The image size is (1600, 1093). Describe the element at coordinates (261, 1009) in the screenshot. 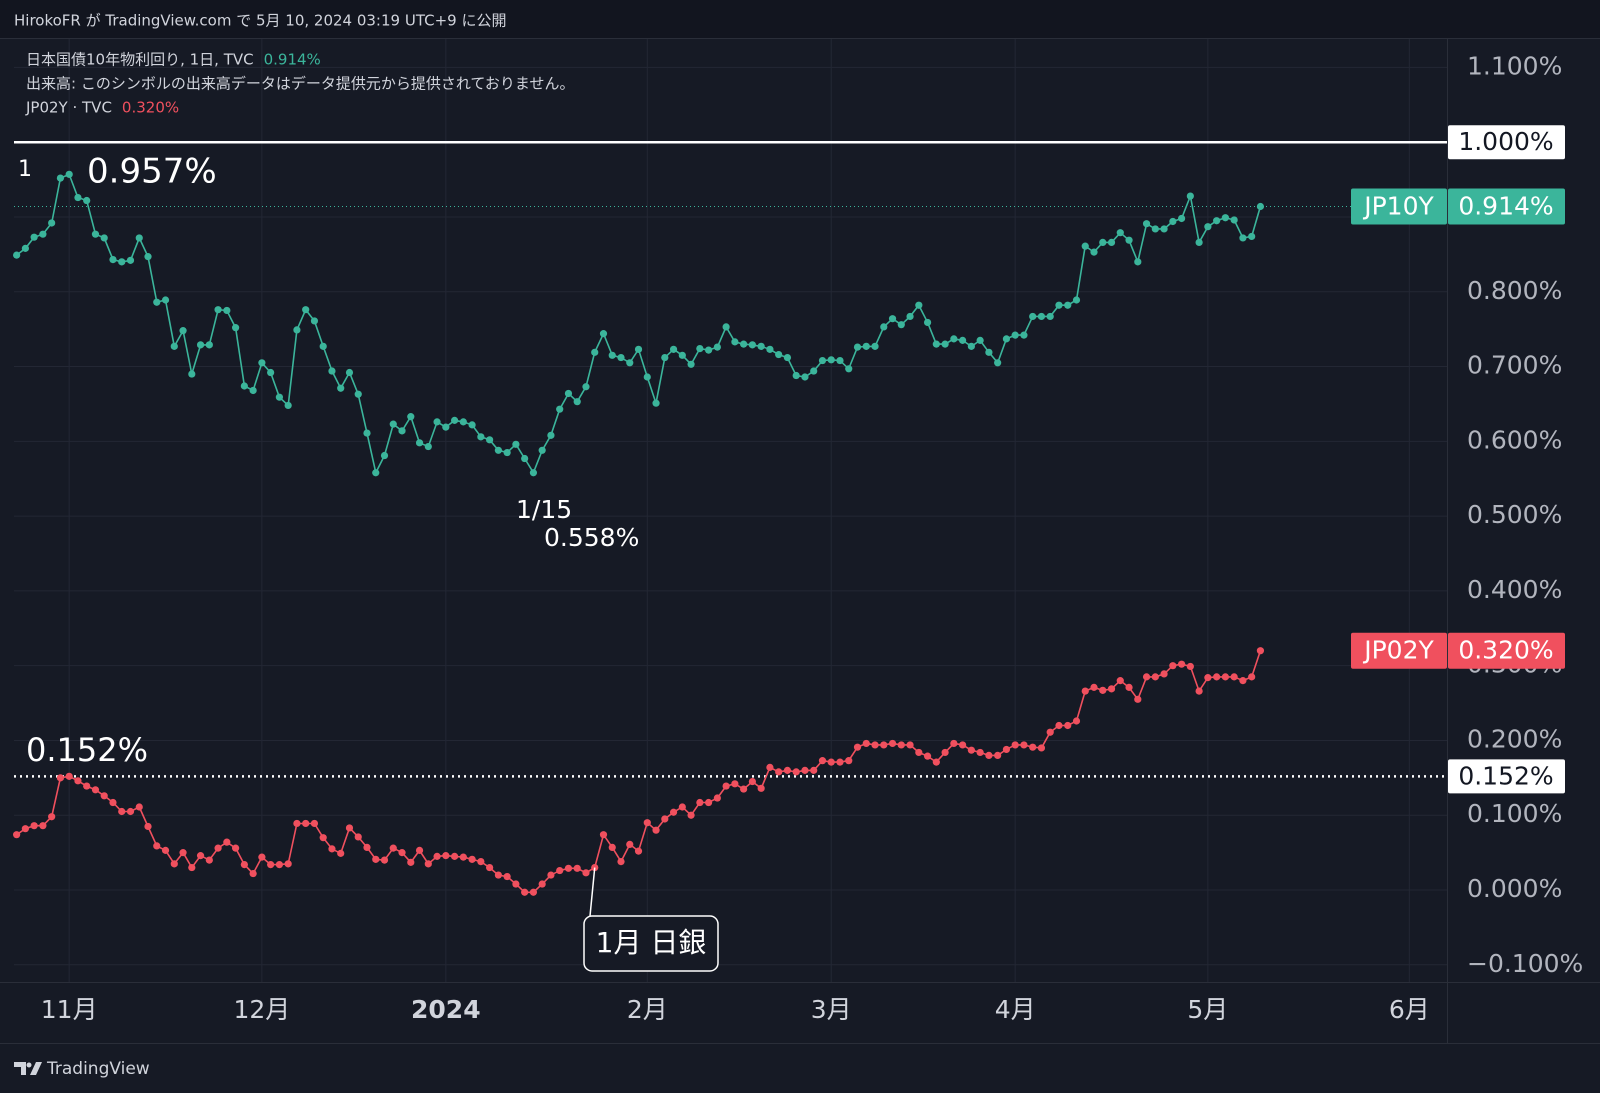

I see `x-tick-label: 12月` at that location.